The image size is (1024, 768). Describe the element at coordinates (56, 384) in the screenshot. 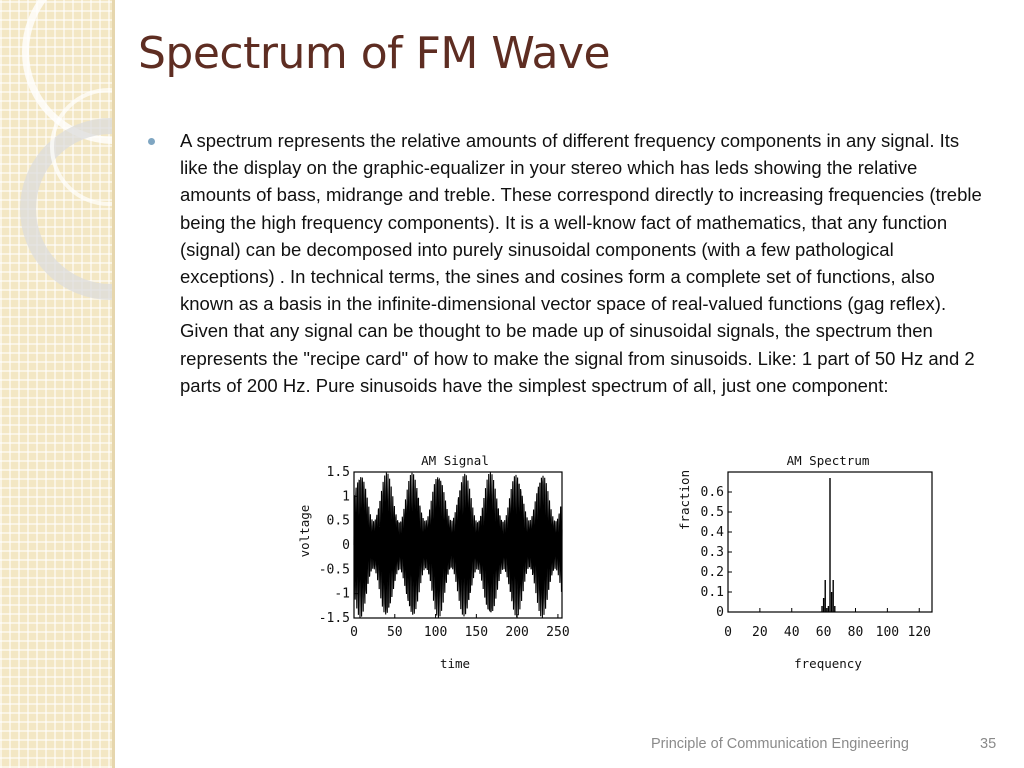

I see `decorative-sidebar` at that location.